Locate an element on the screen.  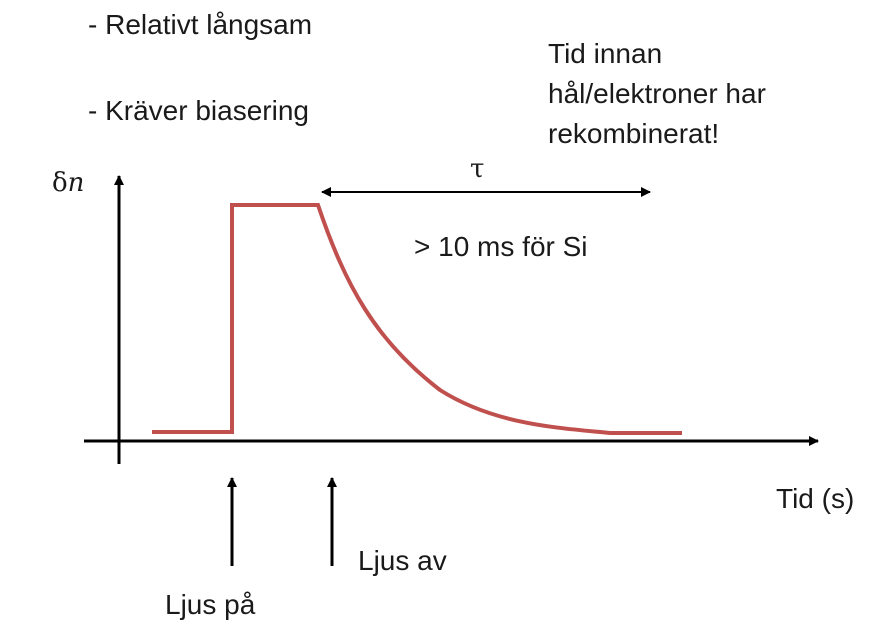
x-axis-label: Tid (s) is located at coordinates (815, 498).